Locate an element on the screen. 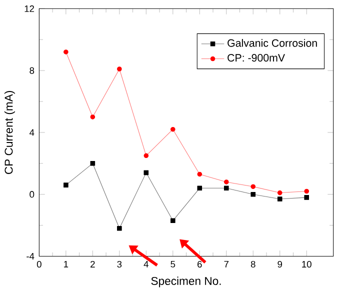  x-tick-label: 10 is located at coordinates (307, 264).